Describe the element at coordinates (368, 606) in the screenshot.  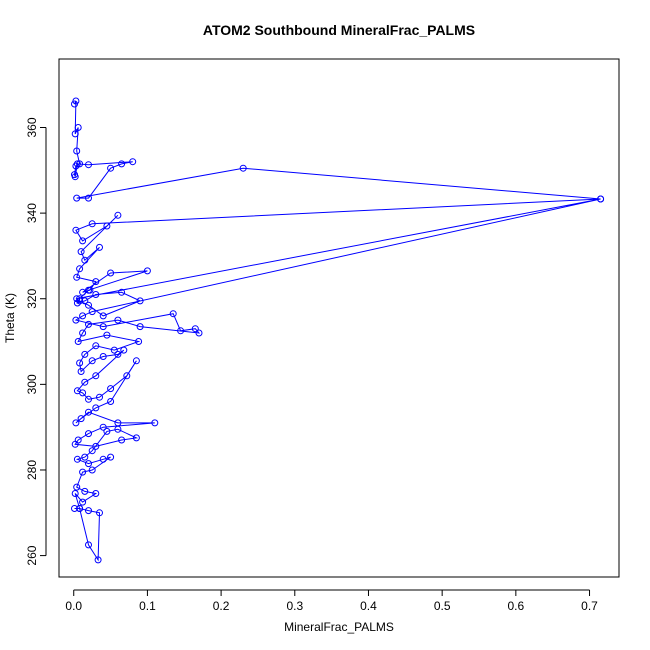
I see `x-tick-label: 0.4` at that location.